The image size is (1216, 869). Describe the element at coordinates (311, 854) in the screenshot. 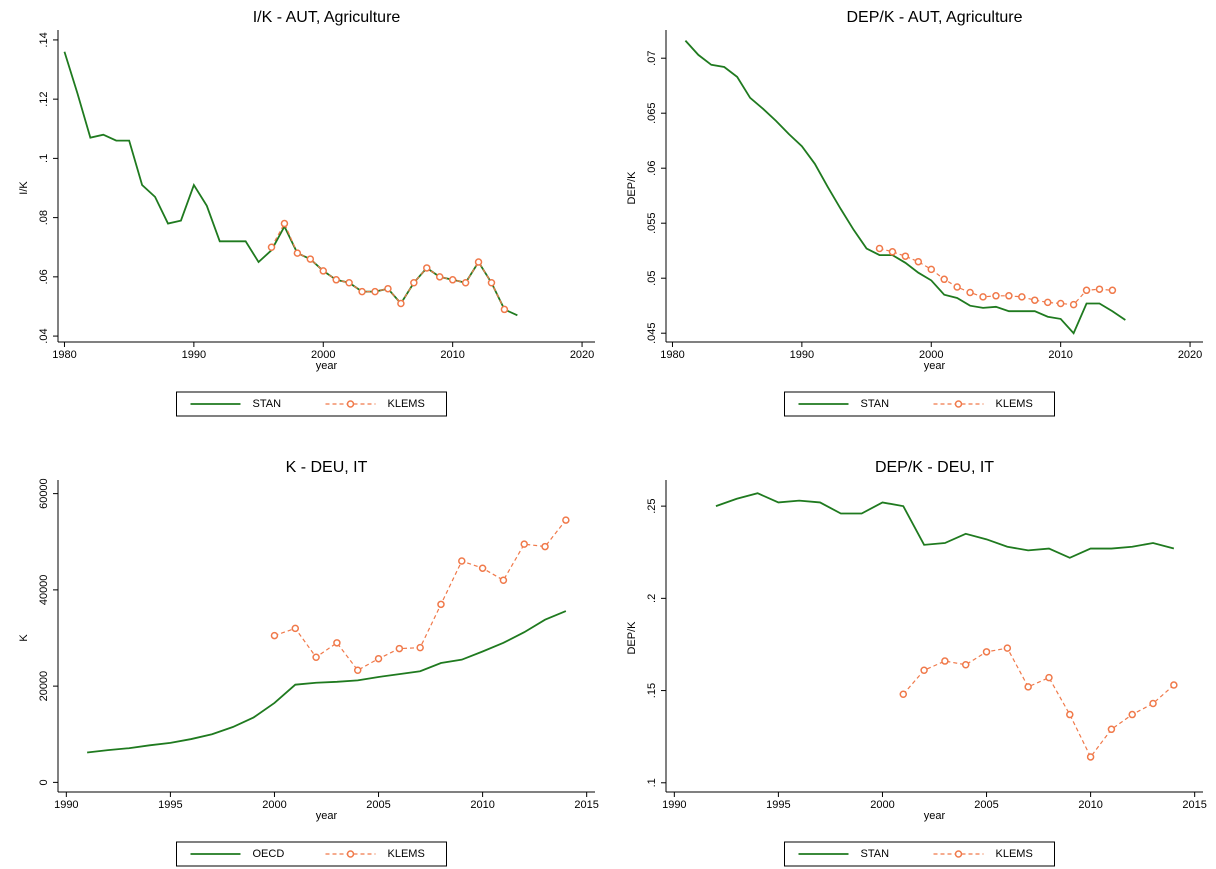

I see `legend-box` at that location.